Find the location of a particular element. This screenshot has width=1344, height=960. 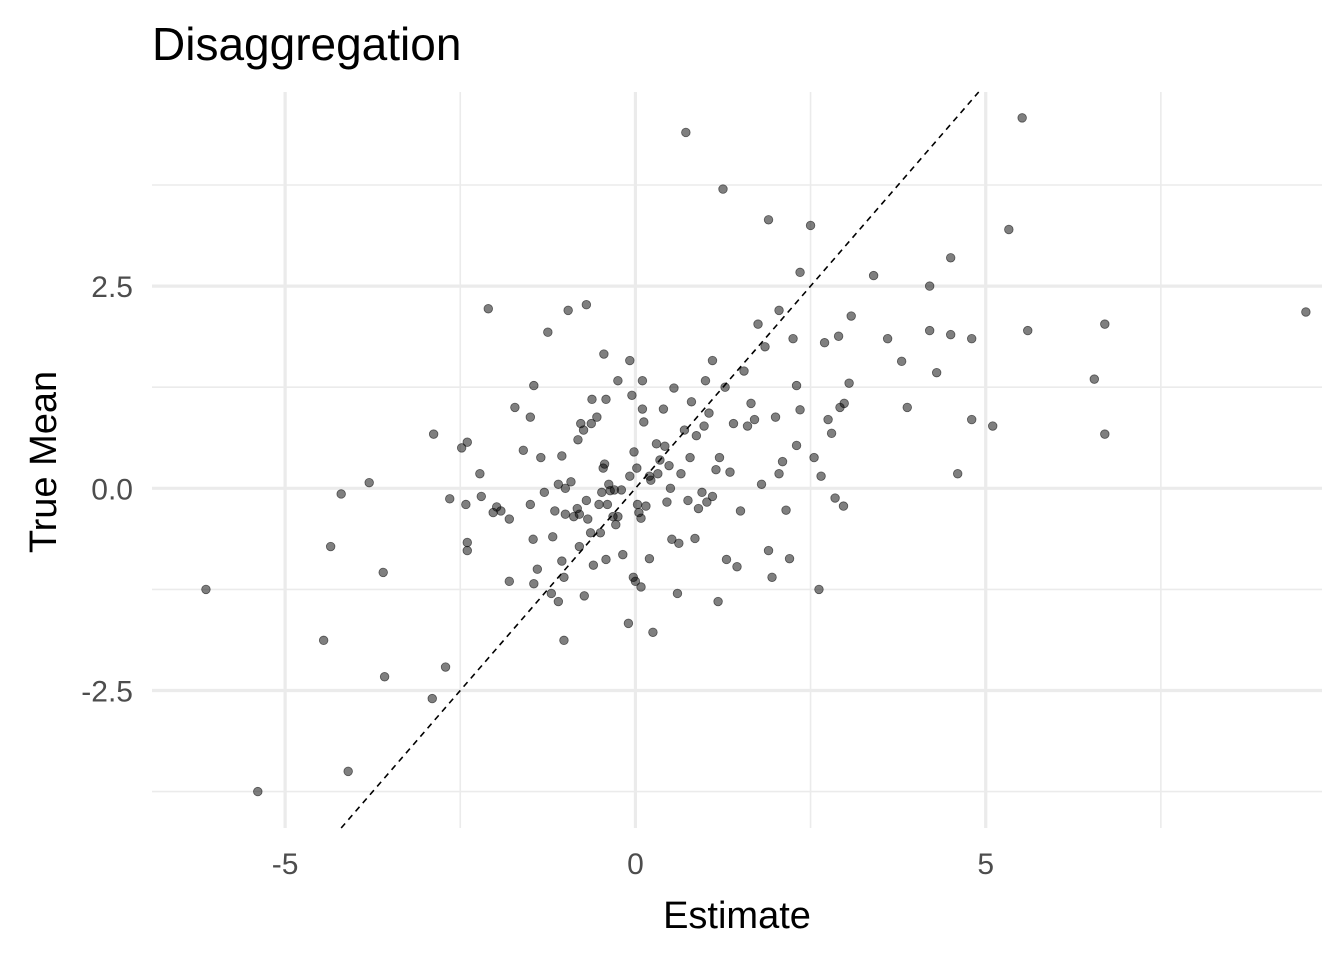

y-tick-label: -2.5 is located at coordinates (107, 692).